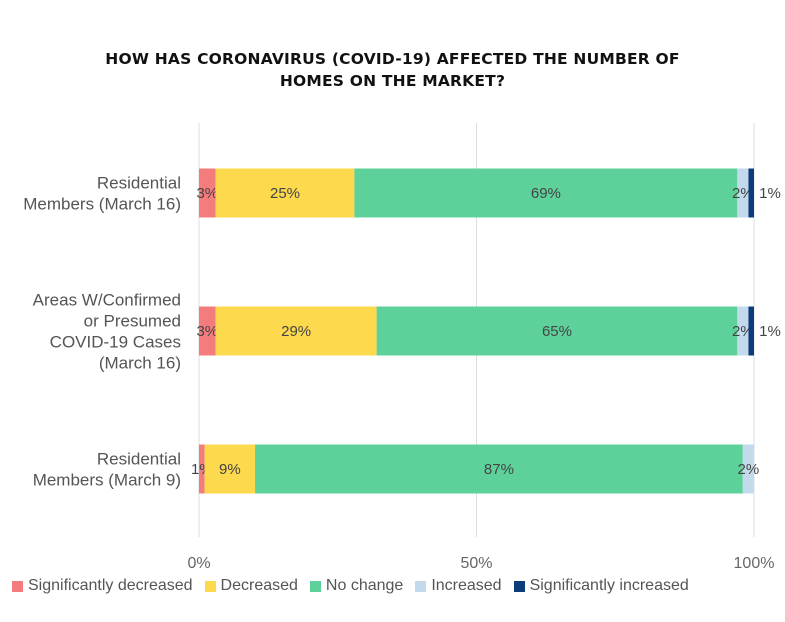 The width and height of the screenshot is (785, 622). What do you see at coordinates (102, 194) in the screenshot?
I see `category-label: Residential Members (March 16)` at bounding box center [102, 194].